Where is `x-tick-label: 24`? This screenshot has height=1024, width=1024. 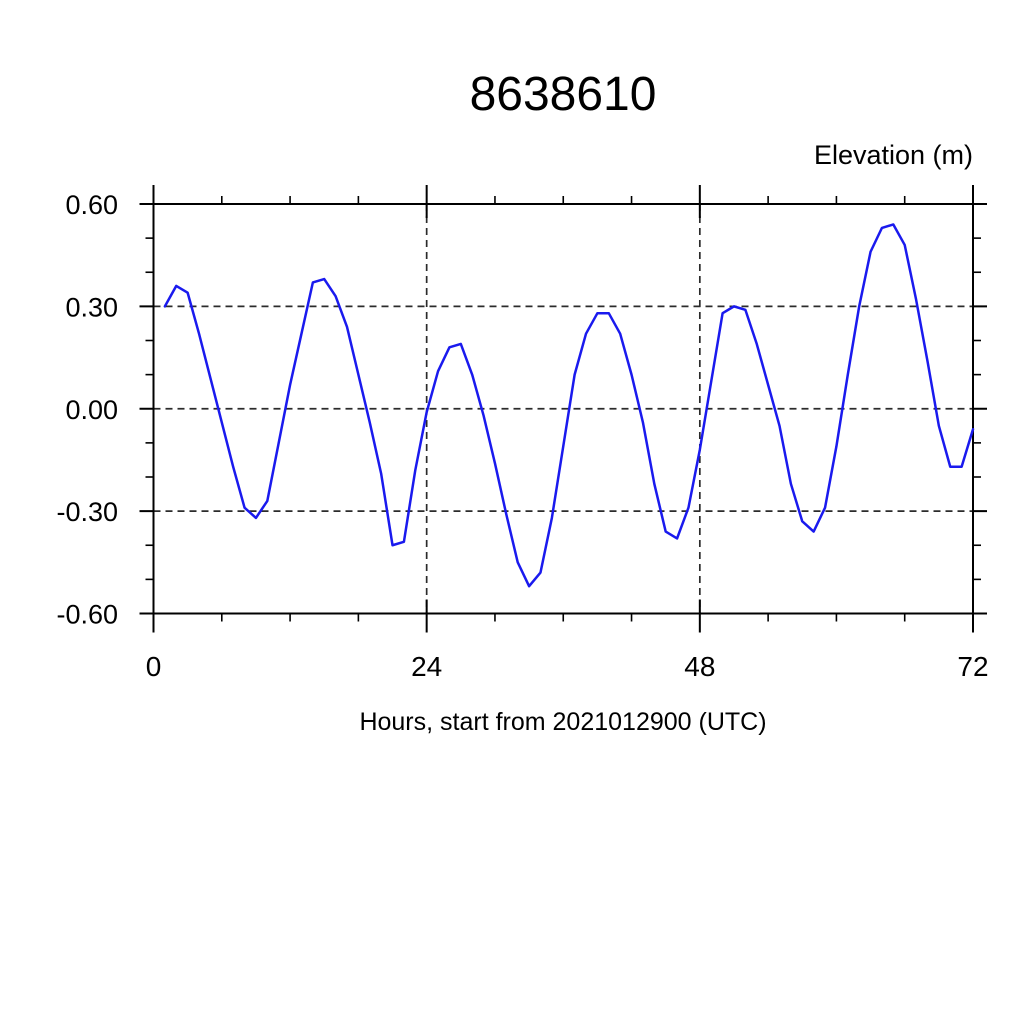 x-tick-label: 24 is located at coordinates (426, 666).